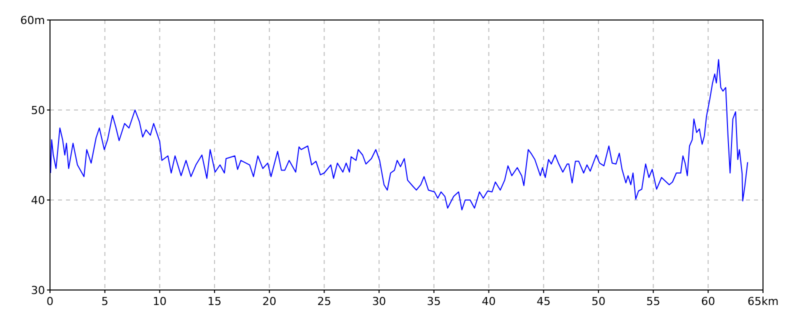 The width and height of the screenshot is (800, 320). I want to click on x-tick-label: 15, so click(215, 301).